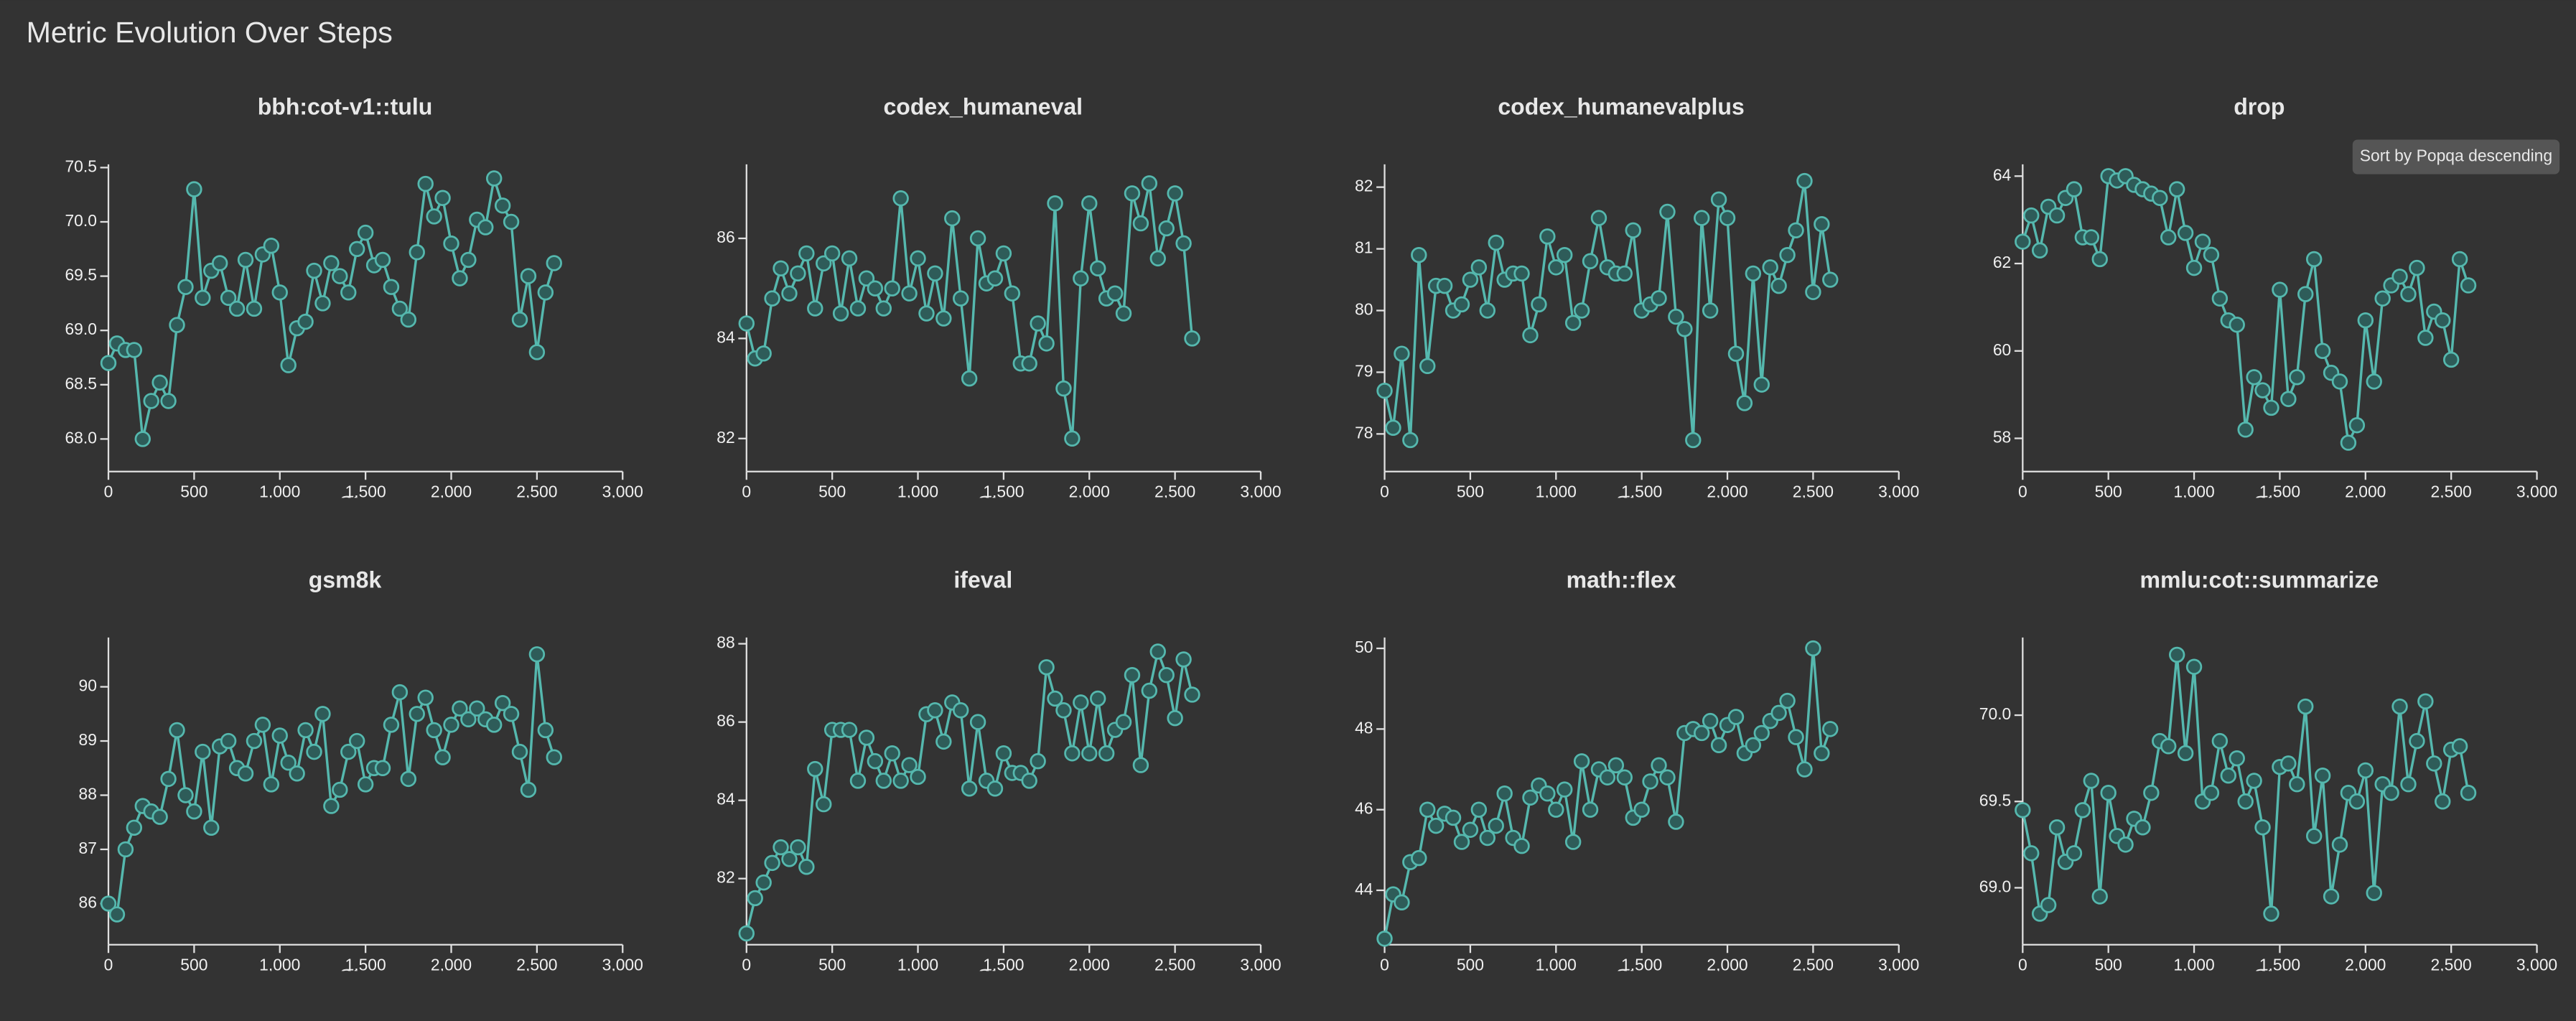  I want to click on x-tick-label: 500, so click(2108, 492).